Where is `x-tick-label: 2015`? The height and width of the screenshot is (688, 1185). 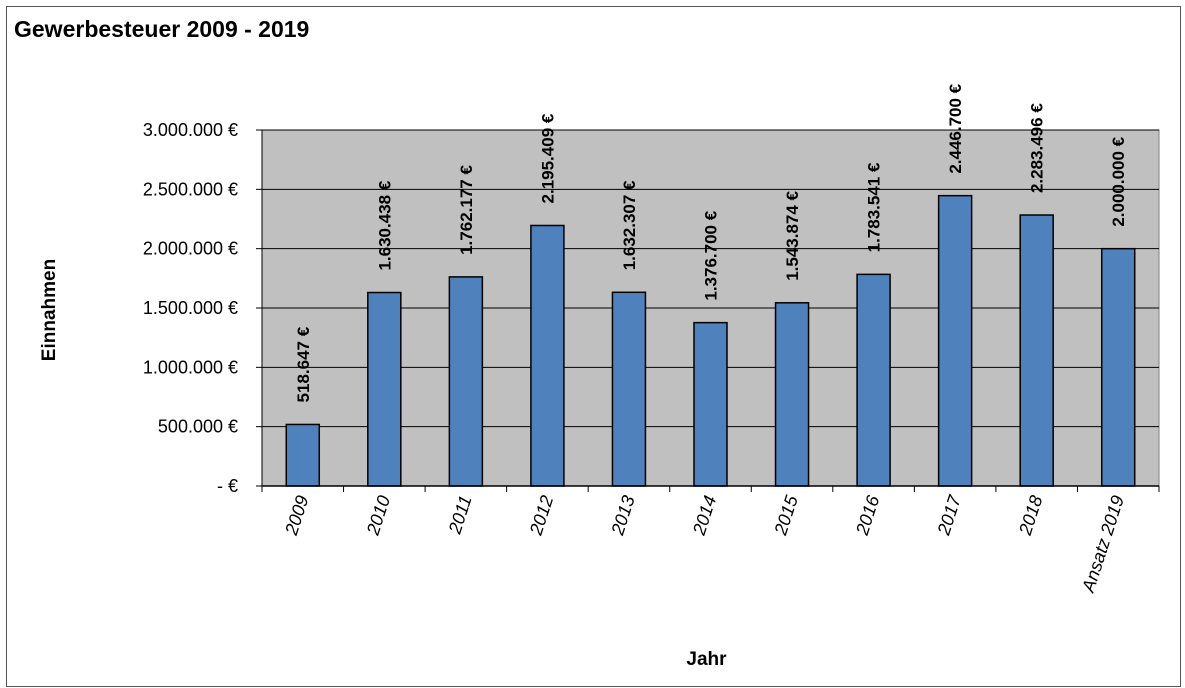
x-tick-label: 2015 is located at coordinates (786, 515).